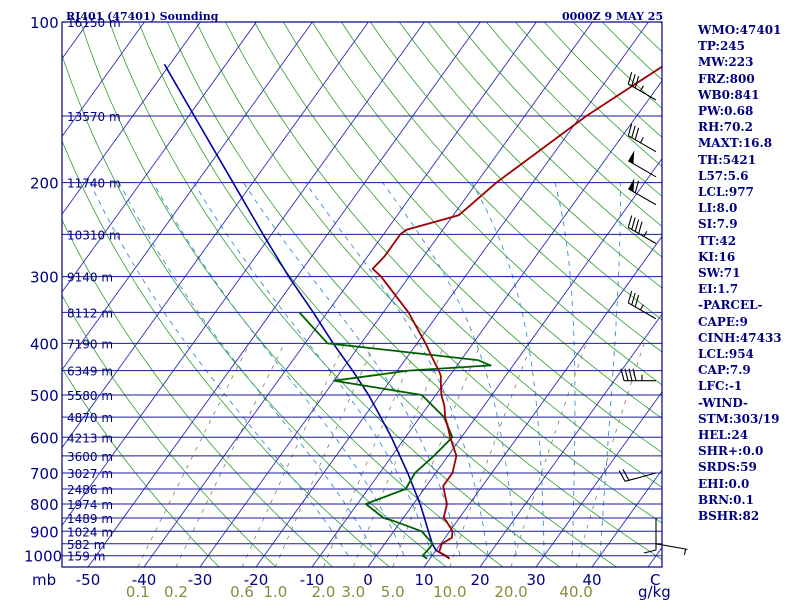 The image size is (800, 600). I want to click on height-level-label: 5580 m, so click(90, 396).